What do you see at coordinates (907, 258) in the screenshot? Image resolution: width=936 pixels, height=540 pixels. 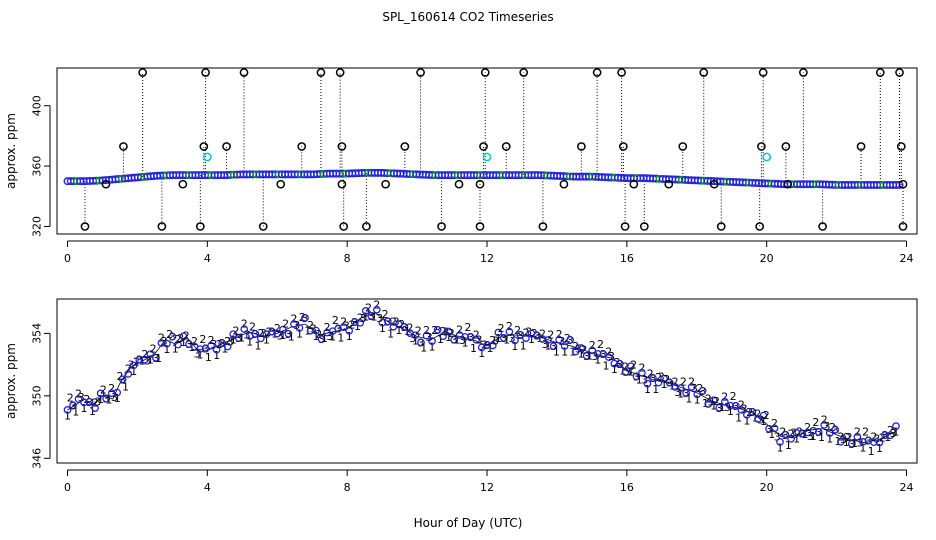 I see `x-tick-label: 24` at bounding box center [907, 258].